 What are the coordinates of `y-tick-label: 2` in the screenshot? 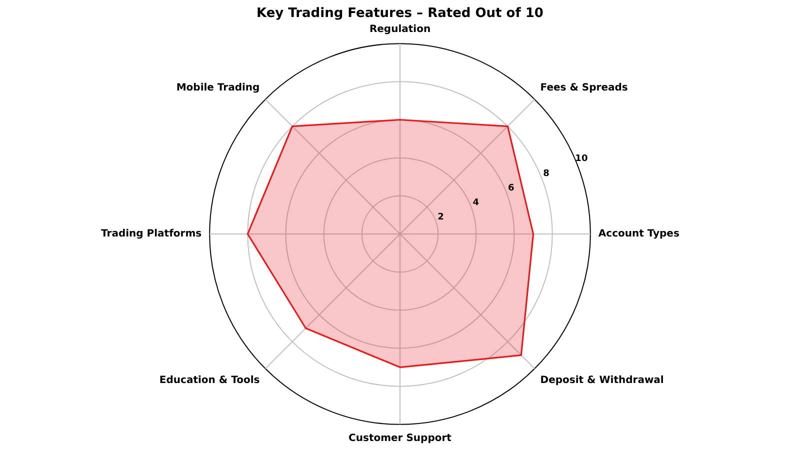 It's located at (441, 217).